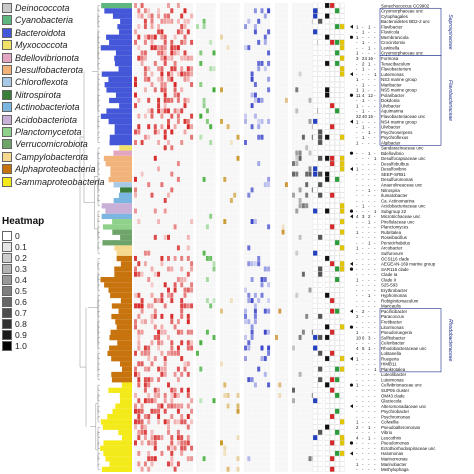 This screenshot has width=474, height=474. What do you see at coordinates (122, 185) in the screenshot?
I see `phylum-bar` at bounding box center [122, 185].